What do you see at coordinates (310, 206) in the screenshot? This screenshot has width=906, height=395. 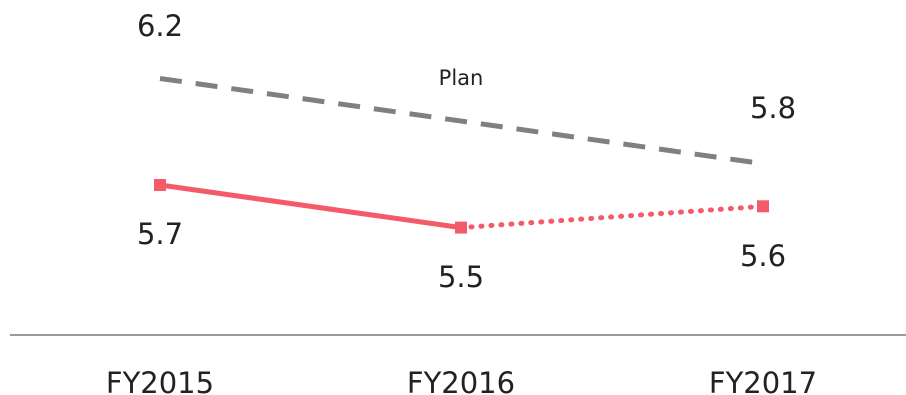 I see `actual-line-solid` at bounding box center [310, 206].